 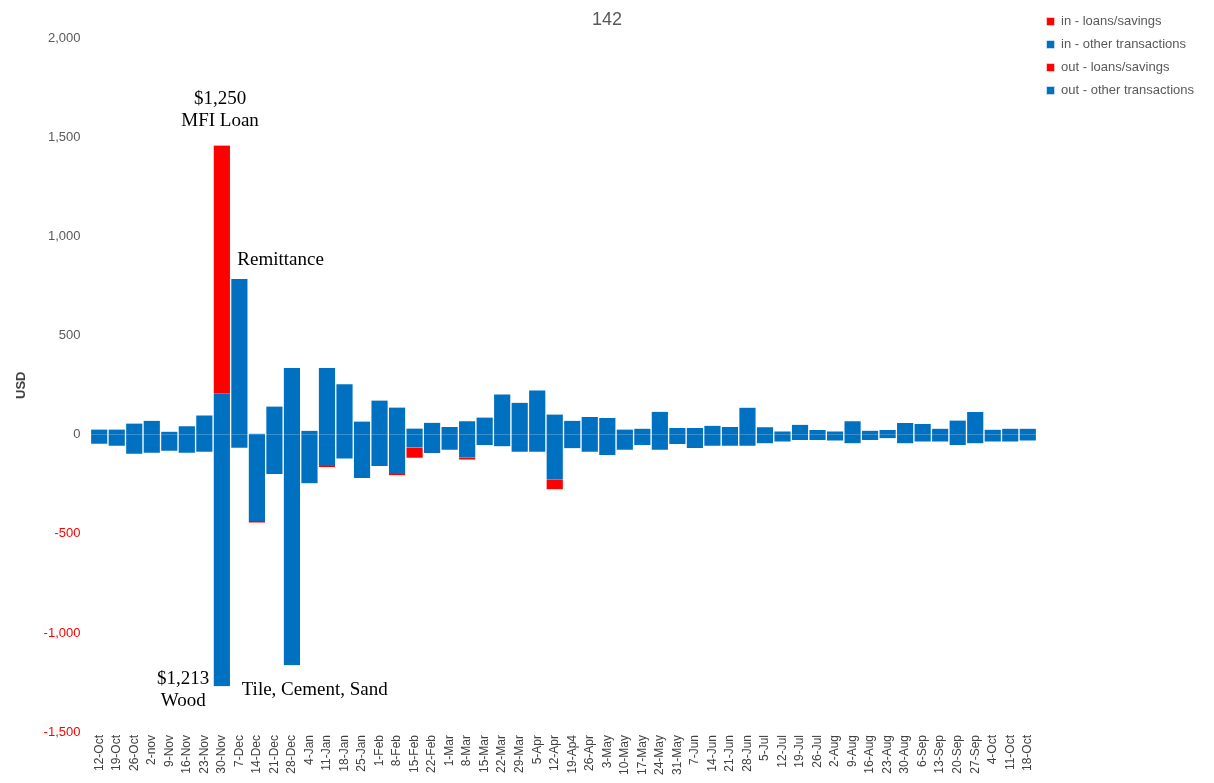 What do you see at coordinates (1128, 90) in the screenshot?
I see `legend-label: out - other transactions` at bounding box center [1128, 90].